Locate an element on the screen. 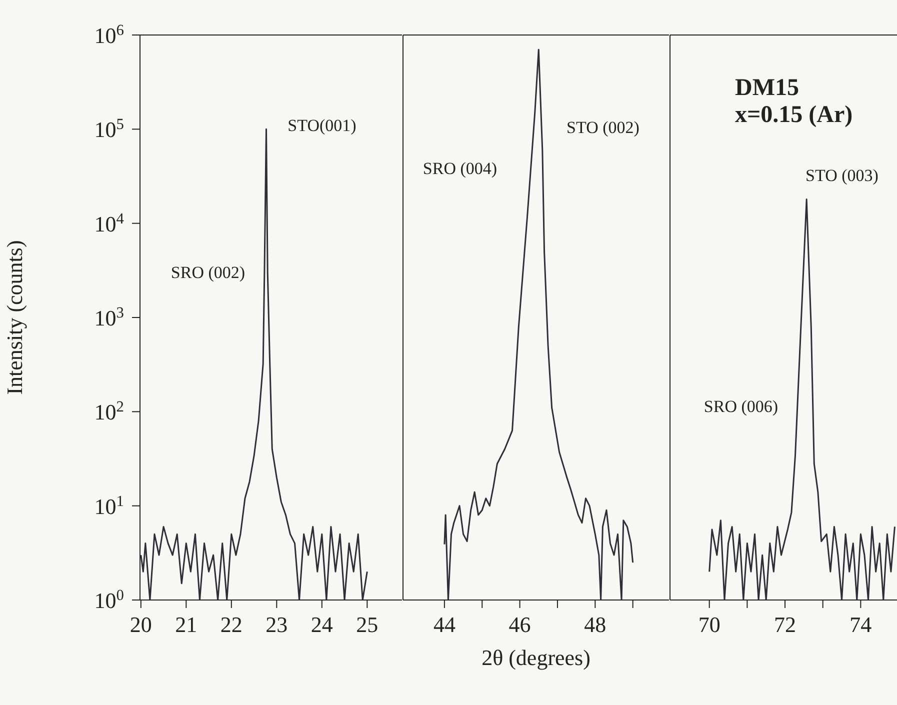  annotation: x=0.15 (Ar) is located at coordinates (794, 115).